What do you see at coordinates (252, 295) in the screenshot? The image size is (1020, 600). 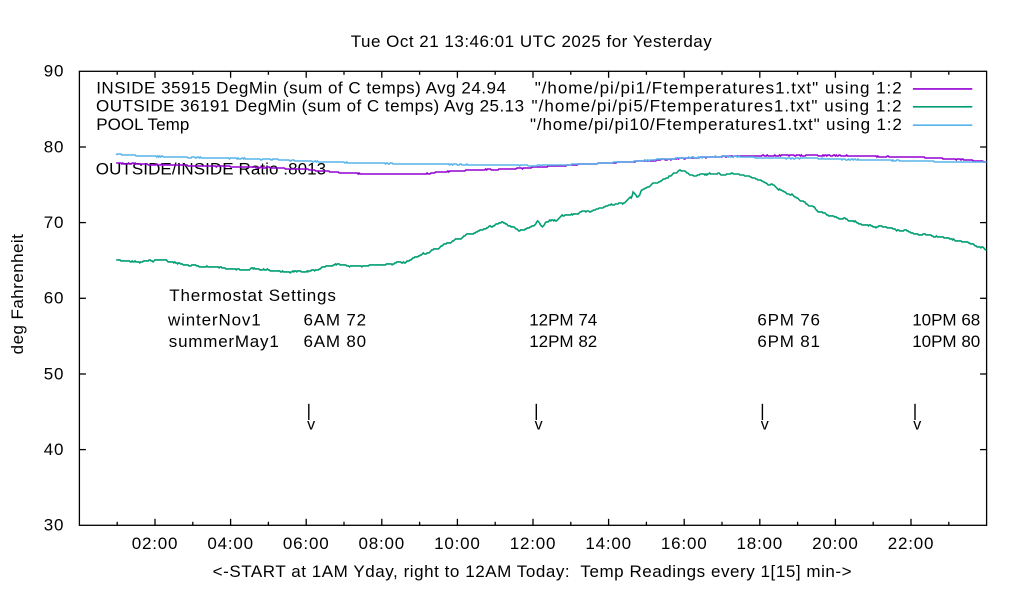 I see `svg-text: Thermostat Settings` at bounding box center [252, 295].